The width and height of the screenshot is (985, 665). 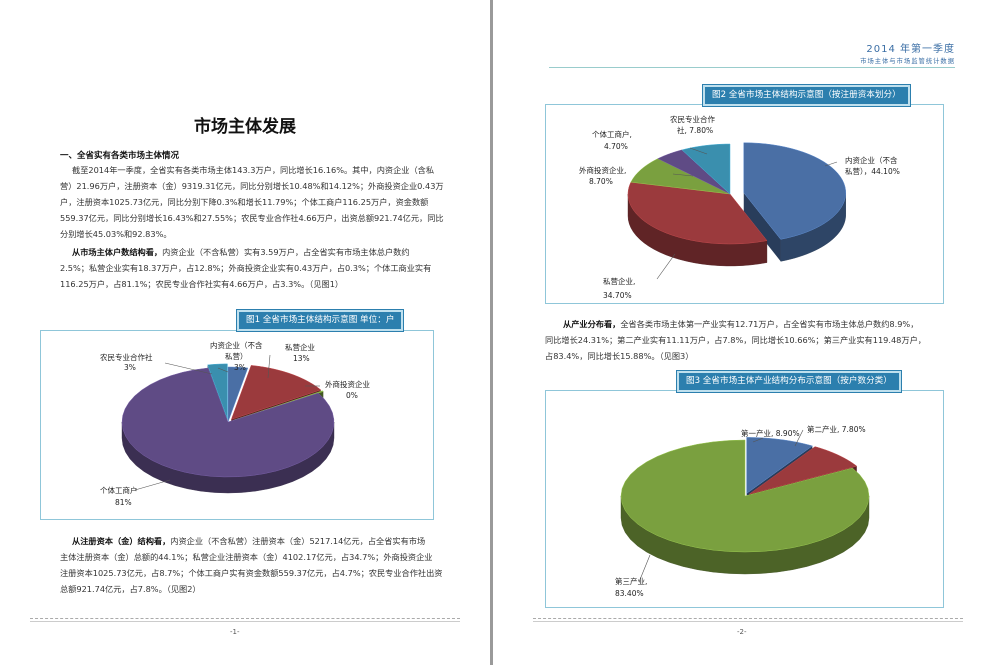 I want to click on figure2-frame, so click(x=744, y=204).